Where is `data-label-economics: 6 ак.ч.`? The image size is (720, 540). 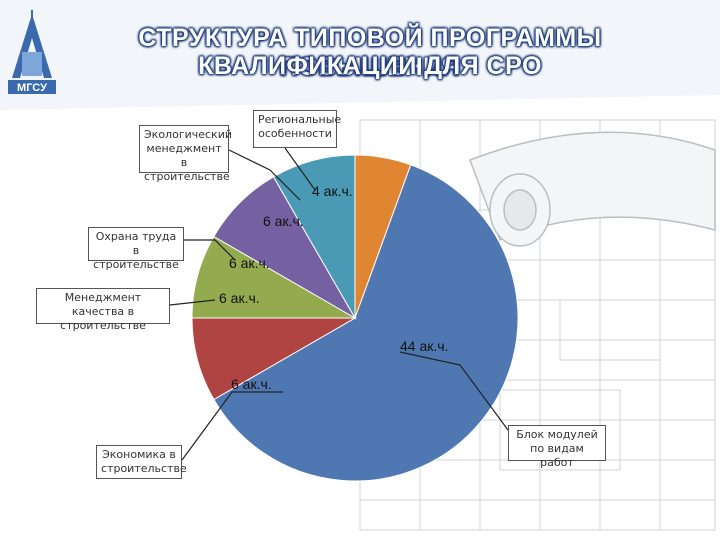 data-label-economics: 6 ак.ч. is located at coordinates (251, 384).